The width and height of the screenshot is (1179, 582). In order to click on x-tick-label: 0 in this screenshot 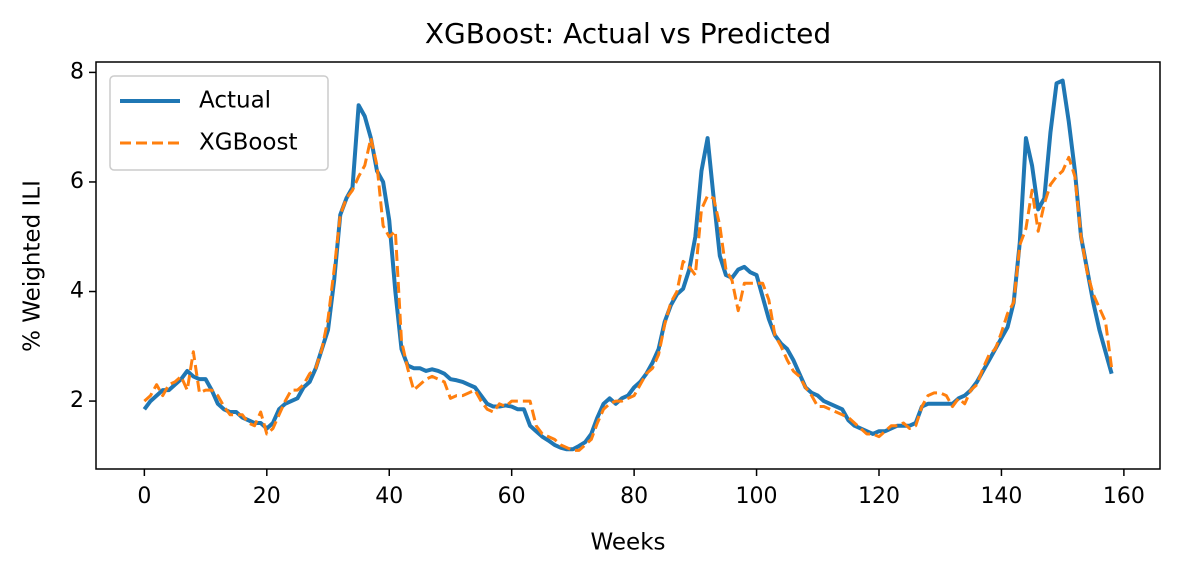, I will do `click(144, 496)`.